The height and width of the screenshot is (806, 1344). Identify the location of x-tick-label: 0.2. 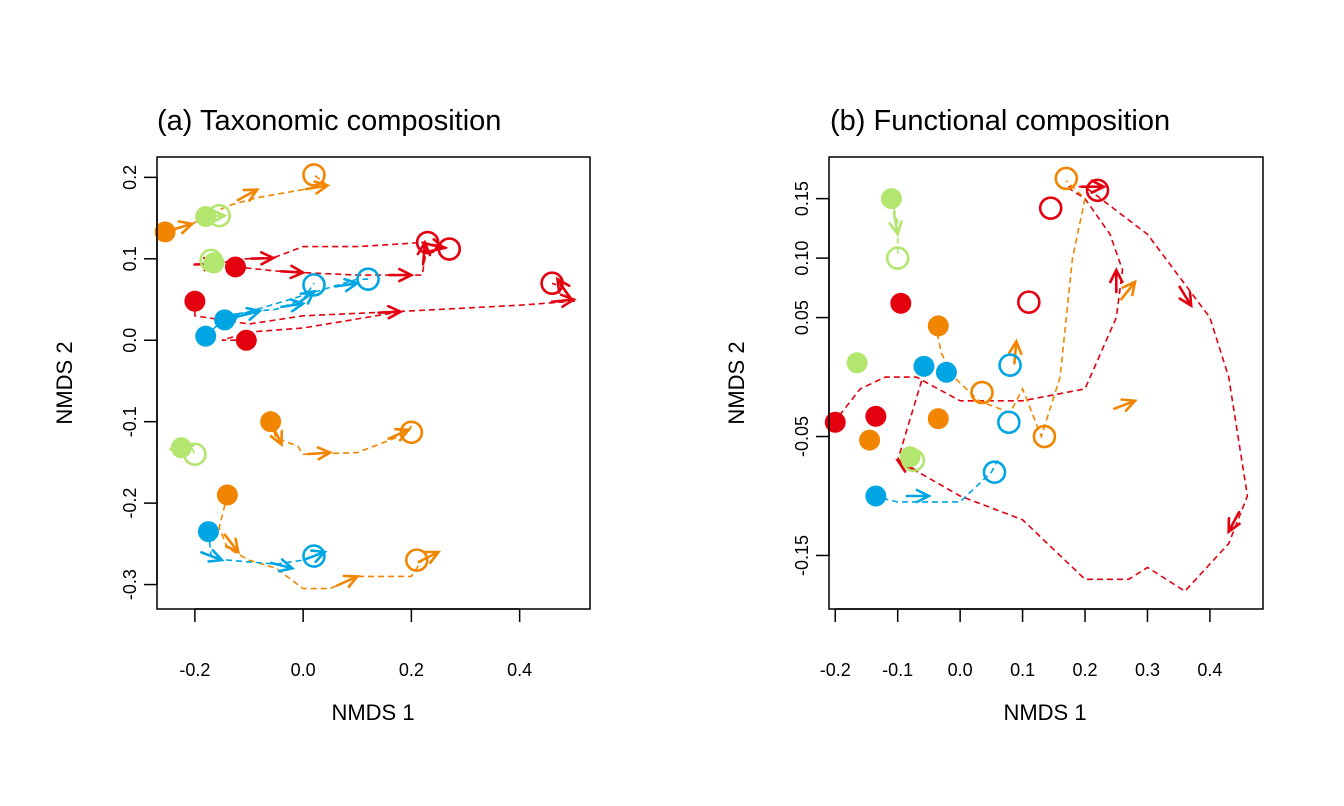
(1085, 670).